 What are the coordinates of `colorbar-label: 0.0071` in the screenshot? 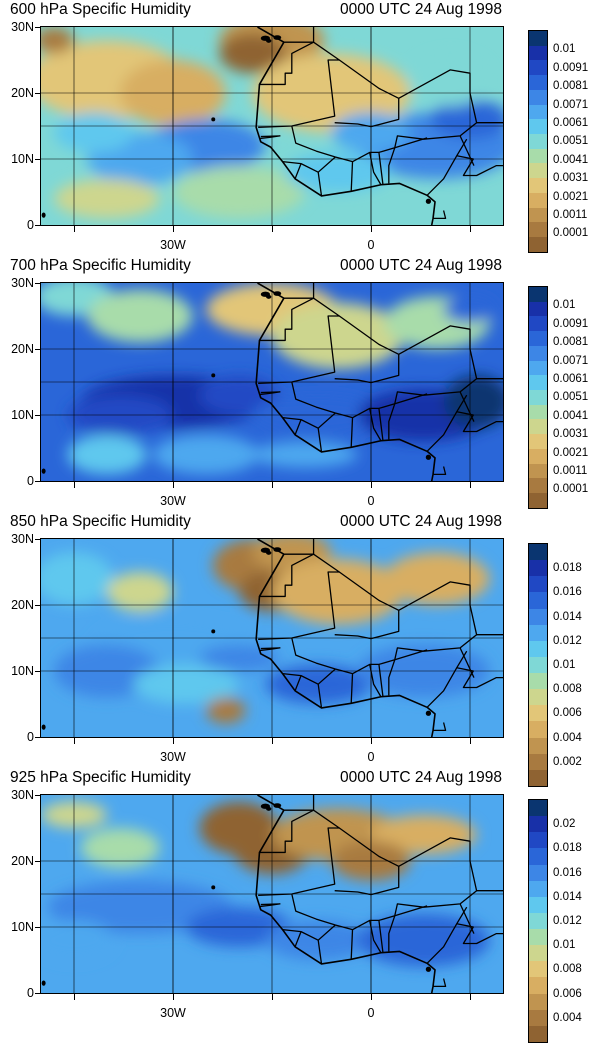 It's located at (571, 360).